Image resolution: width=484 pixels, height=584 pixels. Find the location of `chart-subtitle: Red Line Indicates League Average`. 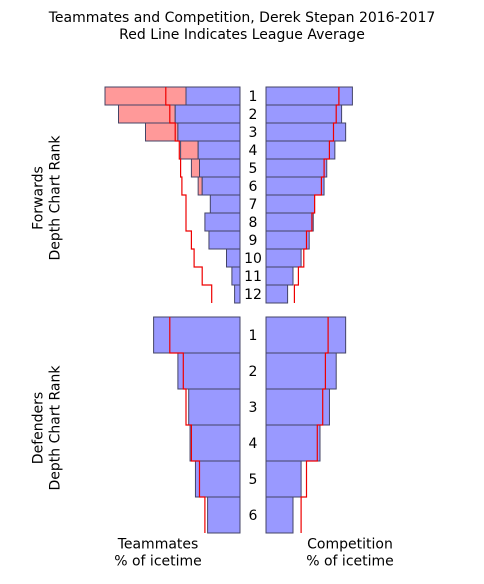

chart-subtitle: Red Line Indicates League Average is located at coordinates (242, 35).